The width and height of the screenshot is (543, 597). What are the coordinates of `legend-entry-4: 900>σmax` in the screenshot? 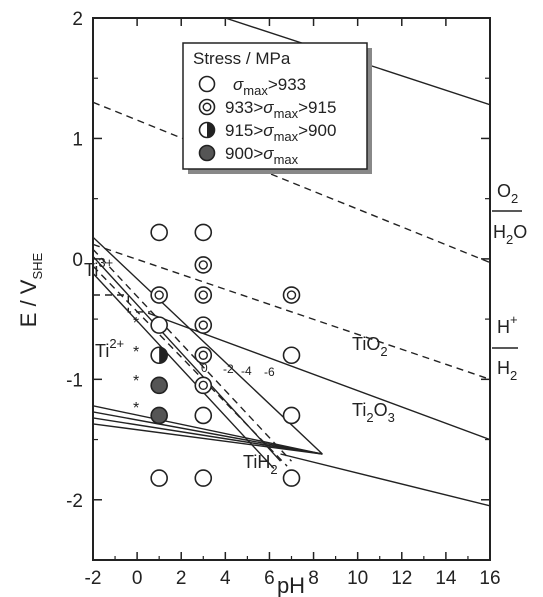 It's located at (262, 155).